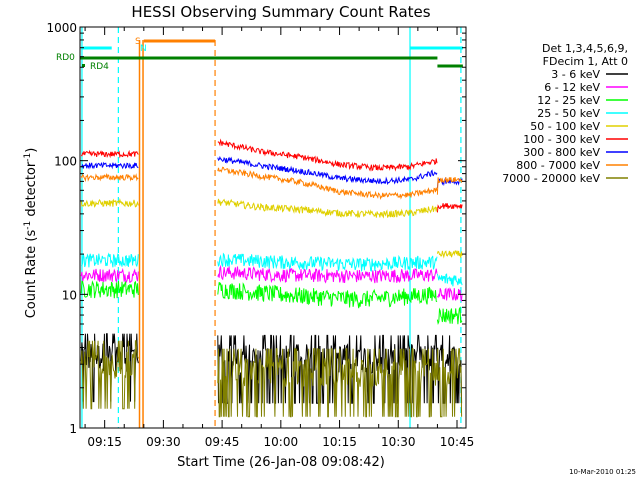 The image size is (640, 480). I want to click on legend-label-s6: 6 - 12 keV, so click(572, 87).